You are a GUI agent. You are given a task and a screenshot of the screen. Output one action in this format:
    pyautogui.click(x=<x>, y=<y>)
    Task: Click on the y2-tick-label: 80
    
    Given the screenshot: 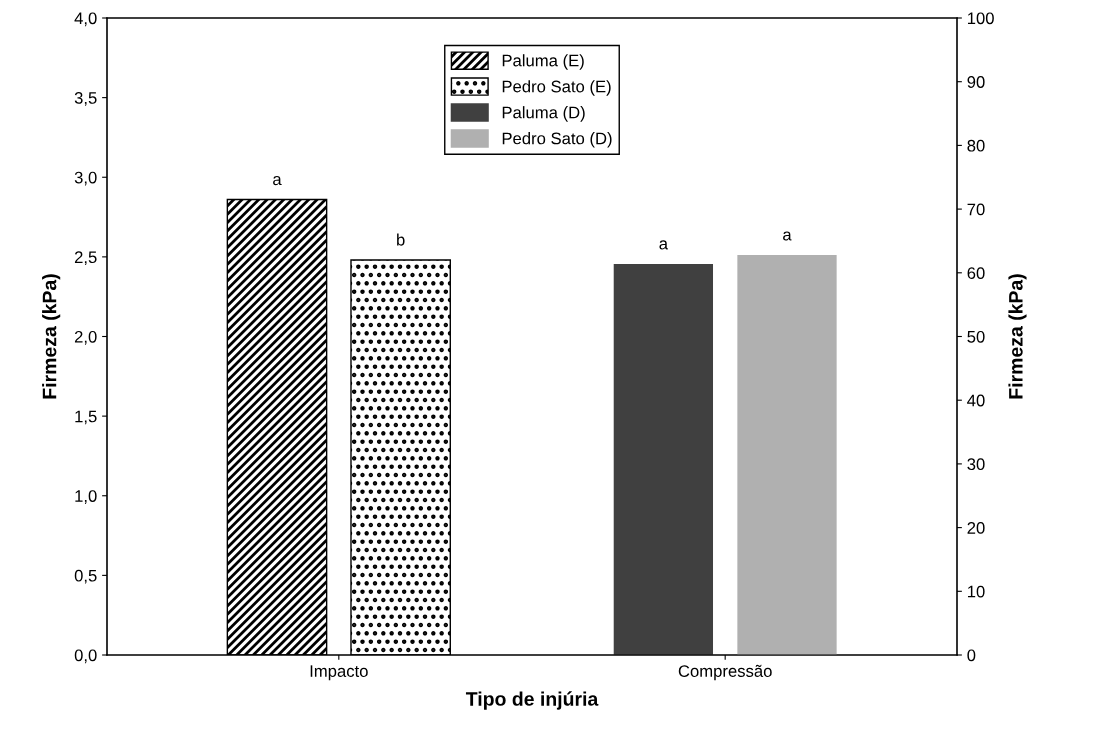 What is the action you would take?
    pyautogui.click(x=976, y=145)
    